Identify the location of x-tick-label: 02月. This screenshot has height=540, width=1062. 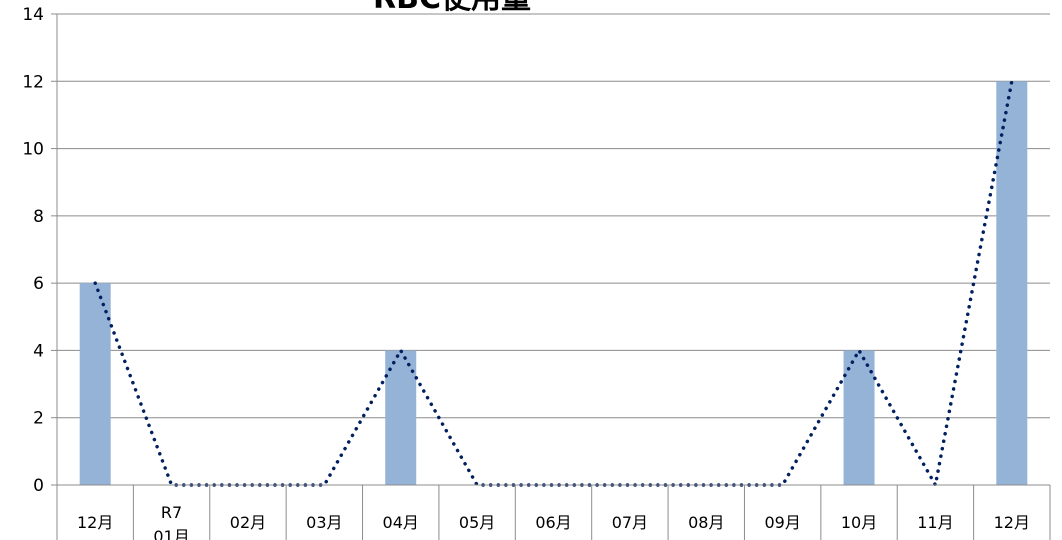
(248, 522).